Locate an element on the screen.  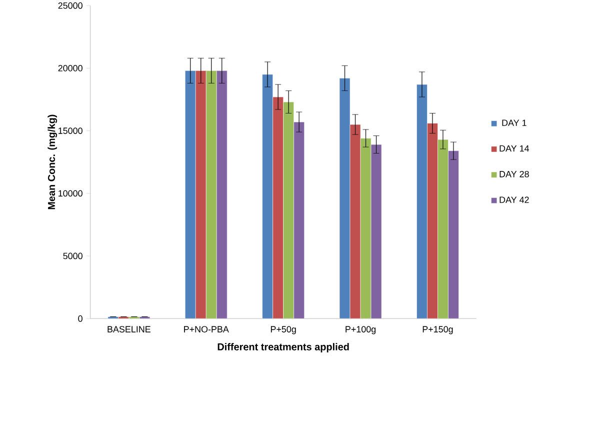
y-tick-label: 20000 is located at coordinates (70, 68).